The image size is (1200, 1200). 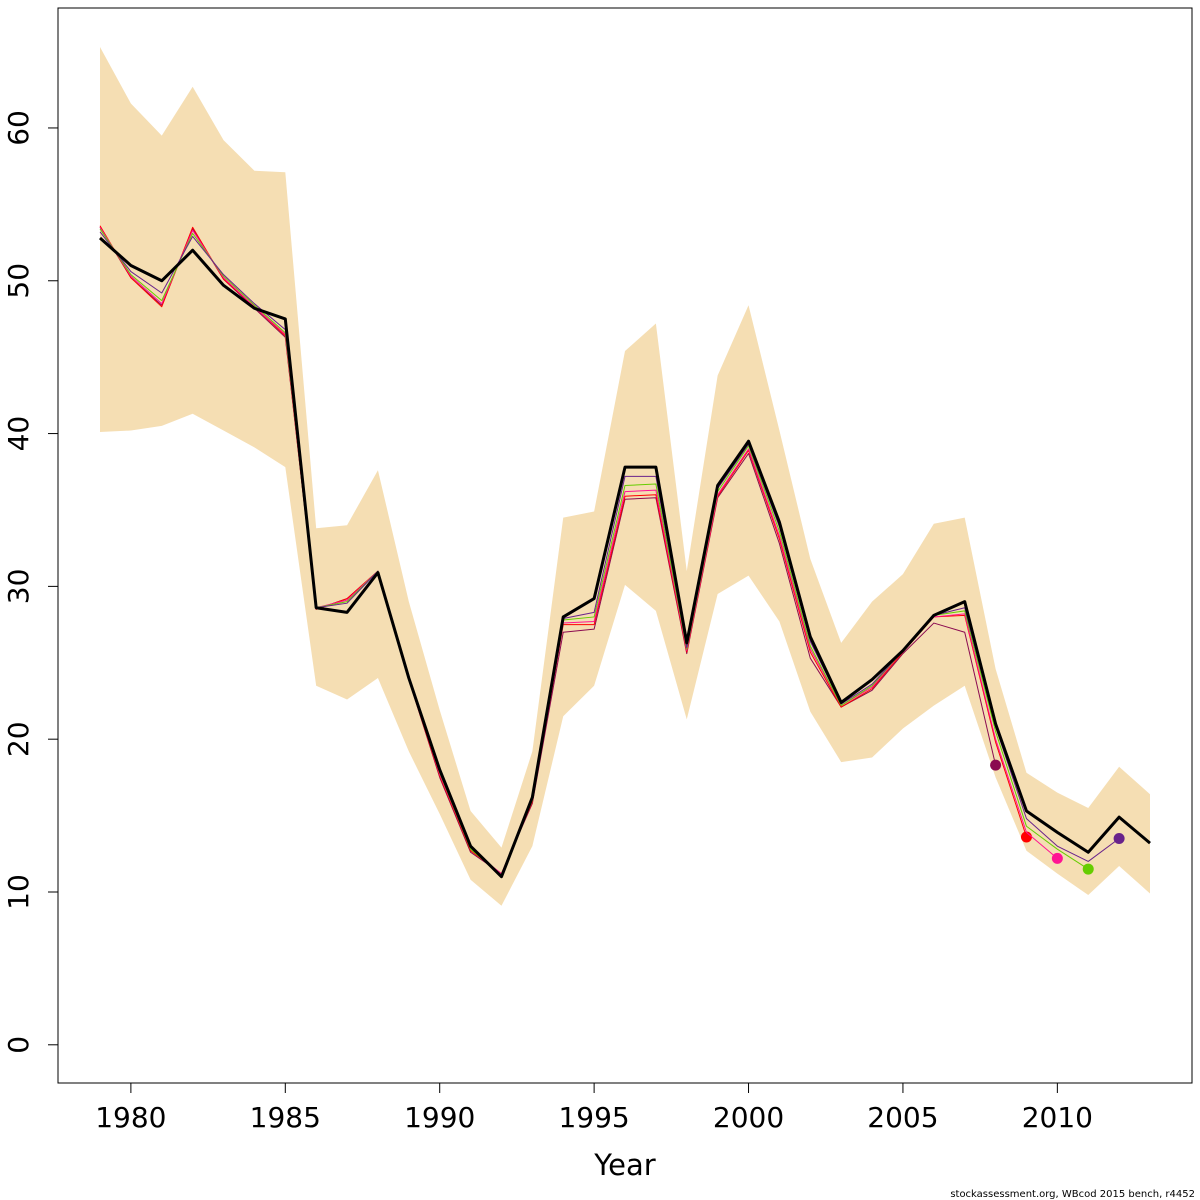 What do you see at coordinates (18, 1045) in the screenshot?
I see `y-tick-label: 0` at bounding box center [18, 1045].